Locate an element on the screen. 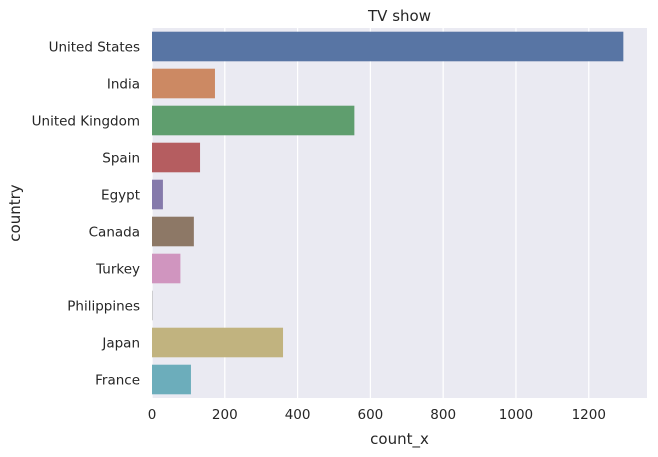 The width and height of the screenshot is (658, 457). chart-title: TV show is located at coordinates (399, 16).